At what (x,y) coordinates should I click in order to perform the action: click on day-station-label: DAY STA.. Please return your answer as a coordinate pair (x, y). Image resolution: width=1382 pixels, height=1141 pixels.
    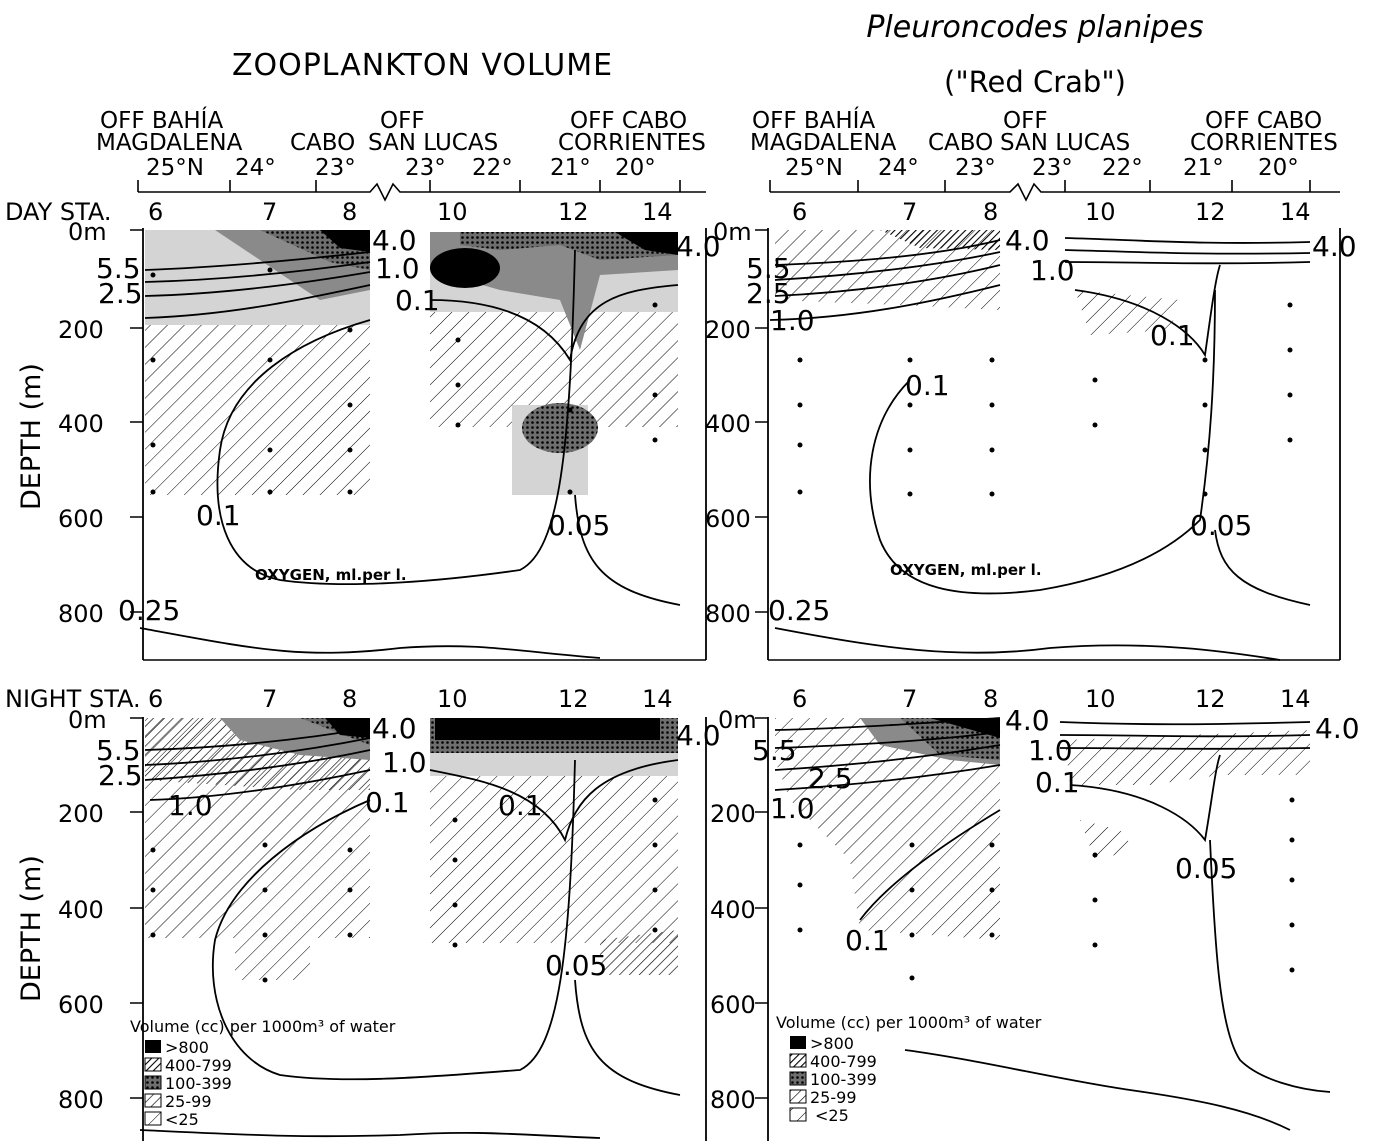
    Looking at the image, I should click on (58, 212).